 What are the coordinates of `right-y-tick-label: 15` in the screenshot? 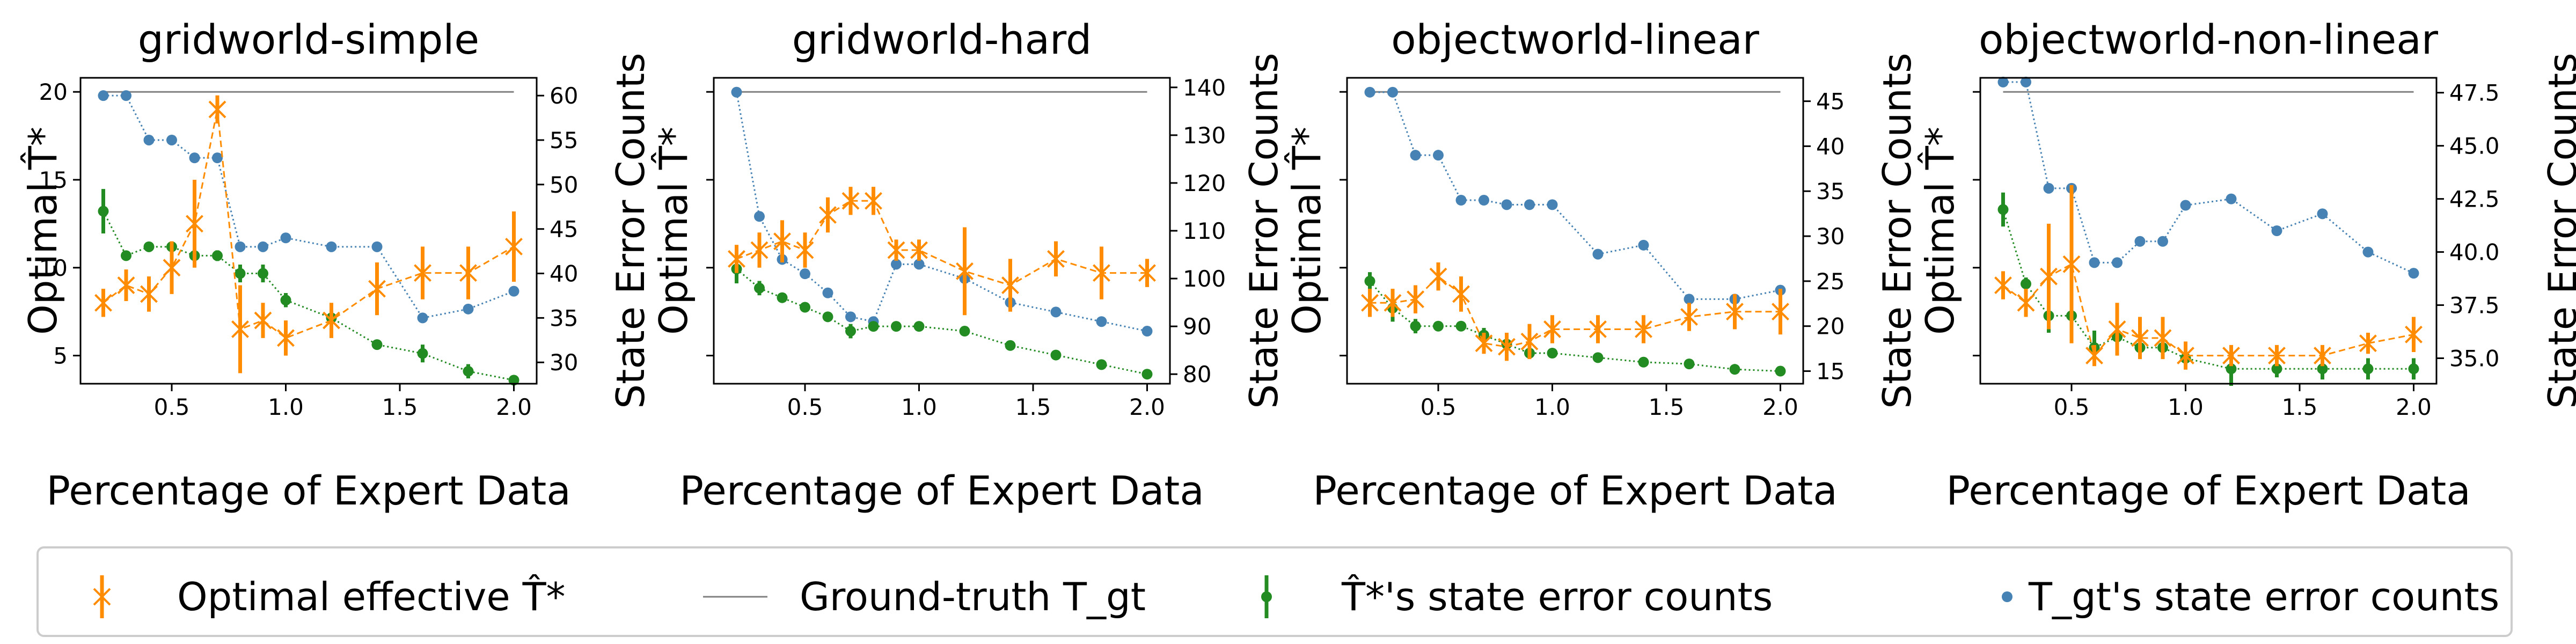 It's located at (1830, 371).